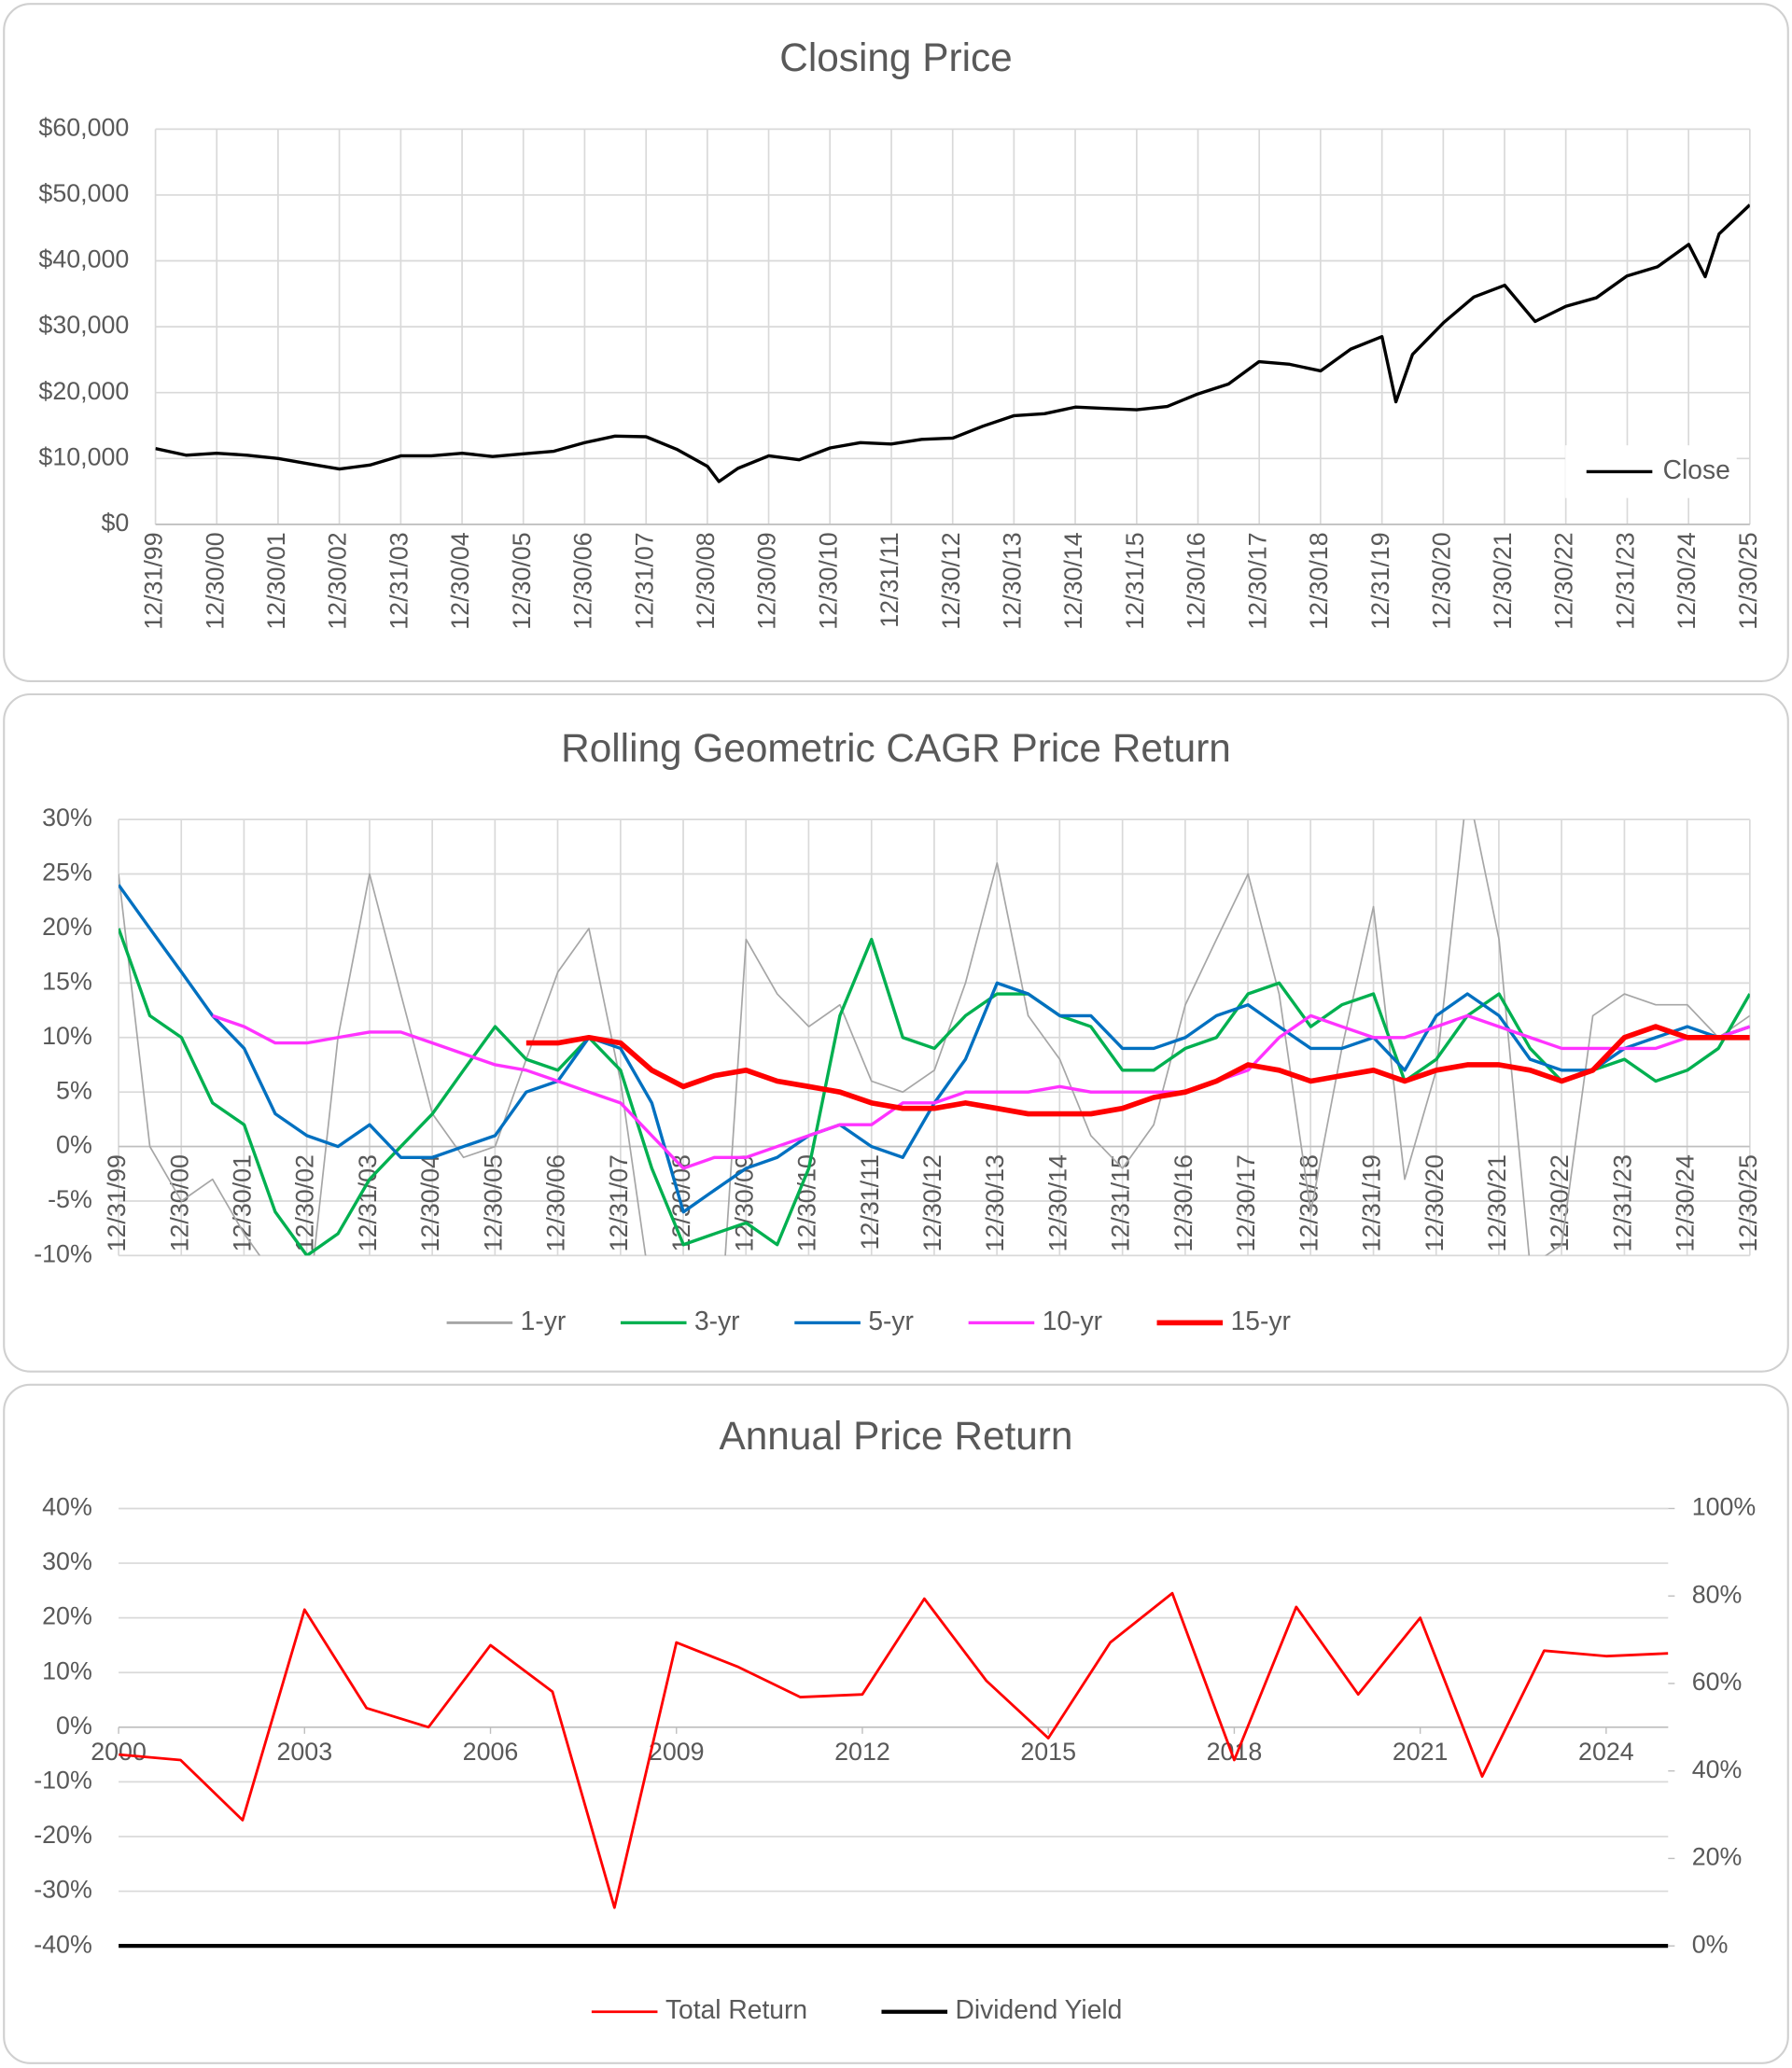 The width and height of the screenshot is (1792, 2068). What do you see at coordinates (83, 193) in the screenshot?
I see `y-tick-label: $50,000` at bounding box center [83, 193].